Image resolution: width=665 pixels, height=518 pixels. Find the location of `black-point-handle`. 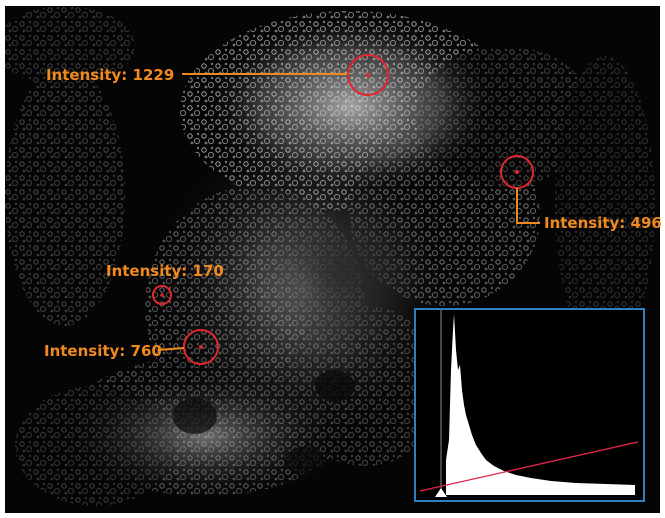

black-point-handle is located at coordinates (441, 492).